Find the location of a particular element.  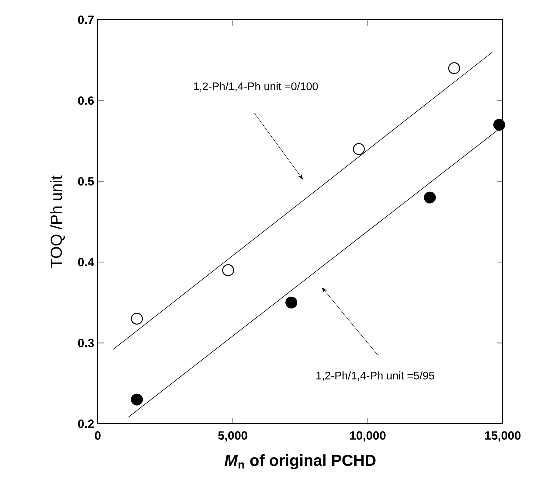

y-axis-title: TOQ /Ph unit is located at coordinates (58, 222).